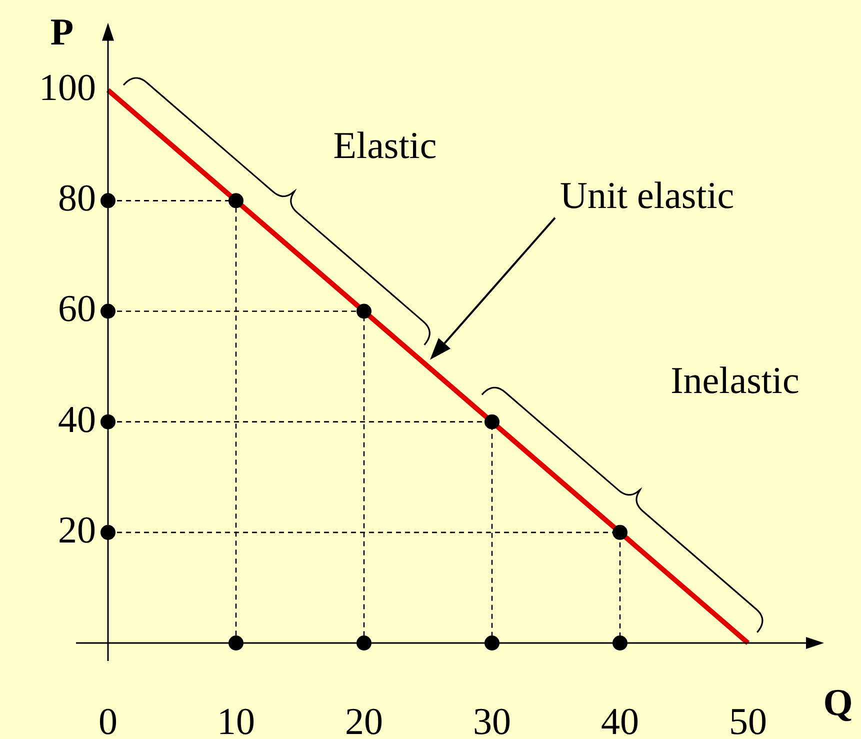 The width and height of the screenshot is (861, 739). Describe the element at coordinates (748, 719) in the screenshot. I see `x-tick-label: 50` at that location.